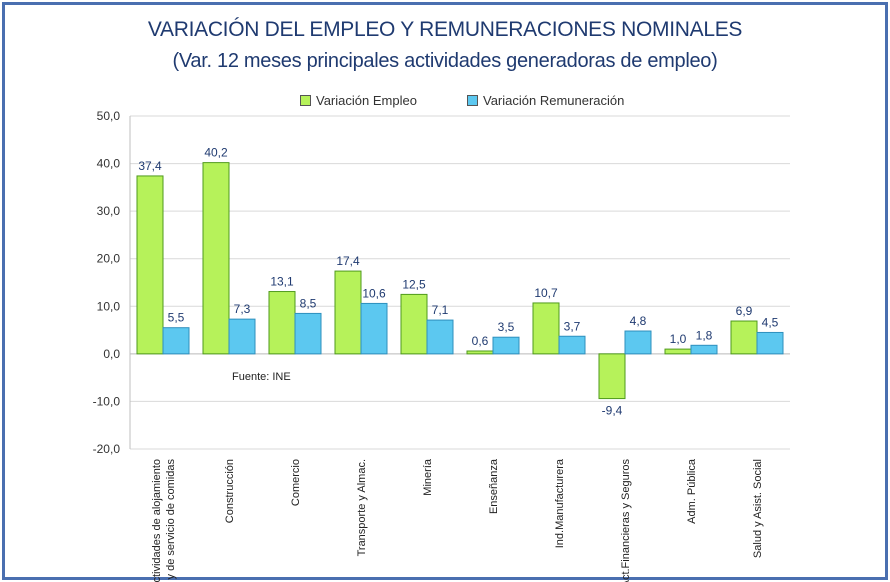  What do you see at coordinates (150, 166) in the screenshot?
I see `data-label: 37,4` at bounding box center [150, 166].